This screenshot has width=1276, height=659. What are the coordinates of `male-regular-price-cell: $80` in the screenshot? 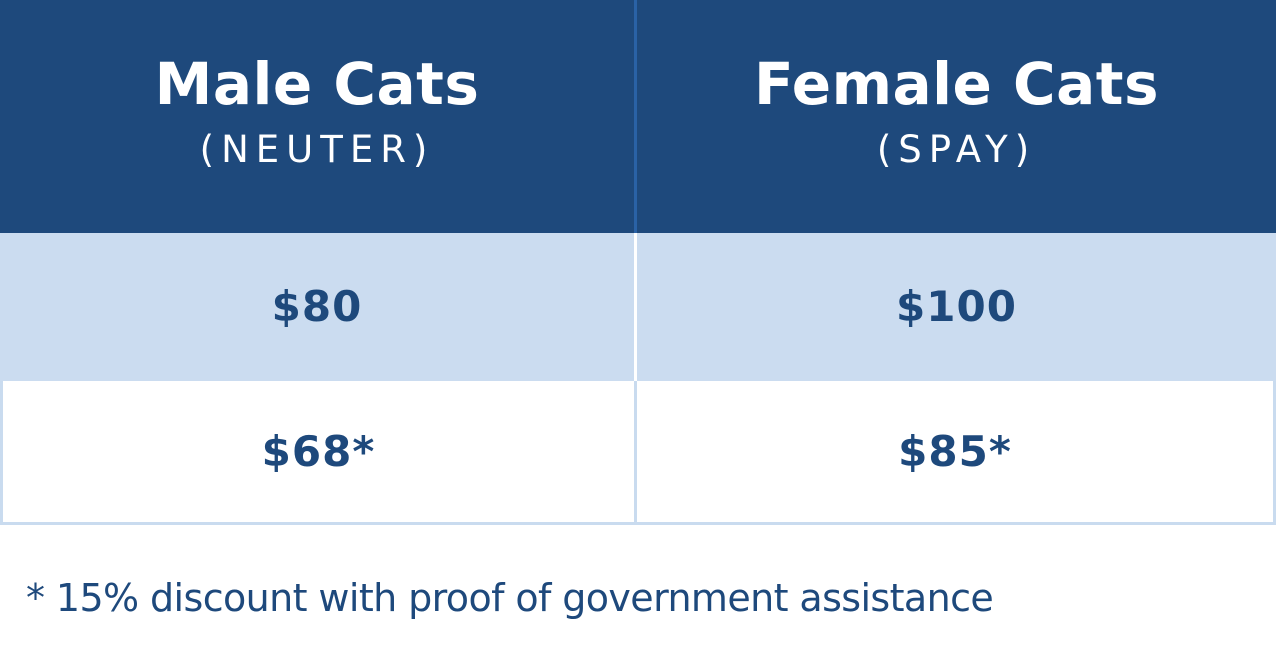 It's located at (318, 307).